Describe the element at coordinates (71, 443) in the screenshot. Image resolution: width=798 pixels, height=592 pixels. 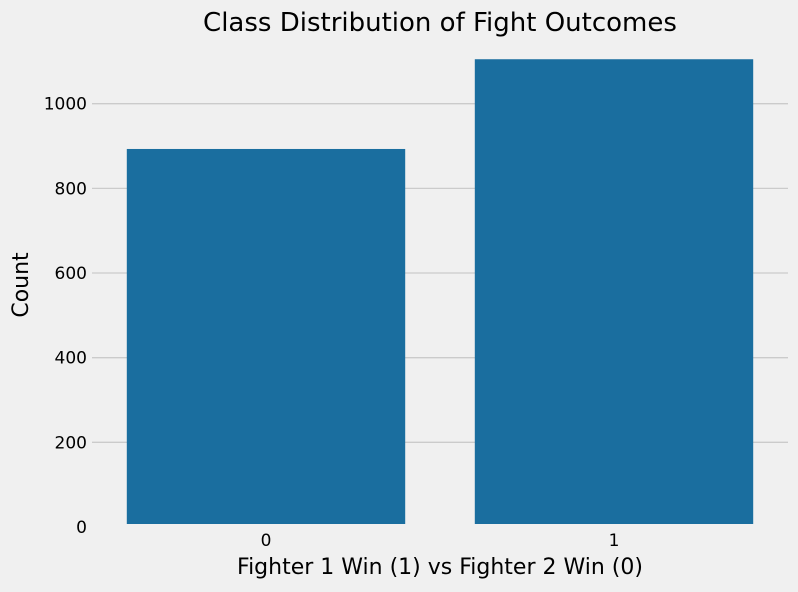
I see `y-tick-label: 200` at that location.